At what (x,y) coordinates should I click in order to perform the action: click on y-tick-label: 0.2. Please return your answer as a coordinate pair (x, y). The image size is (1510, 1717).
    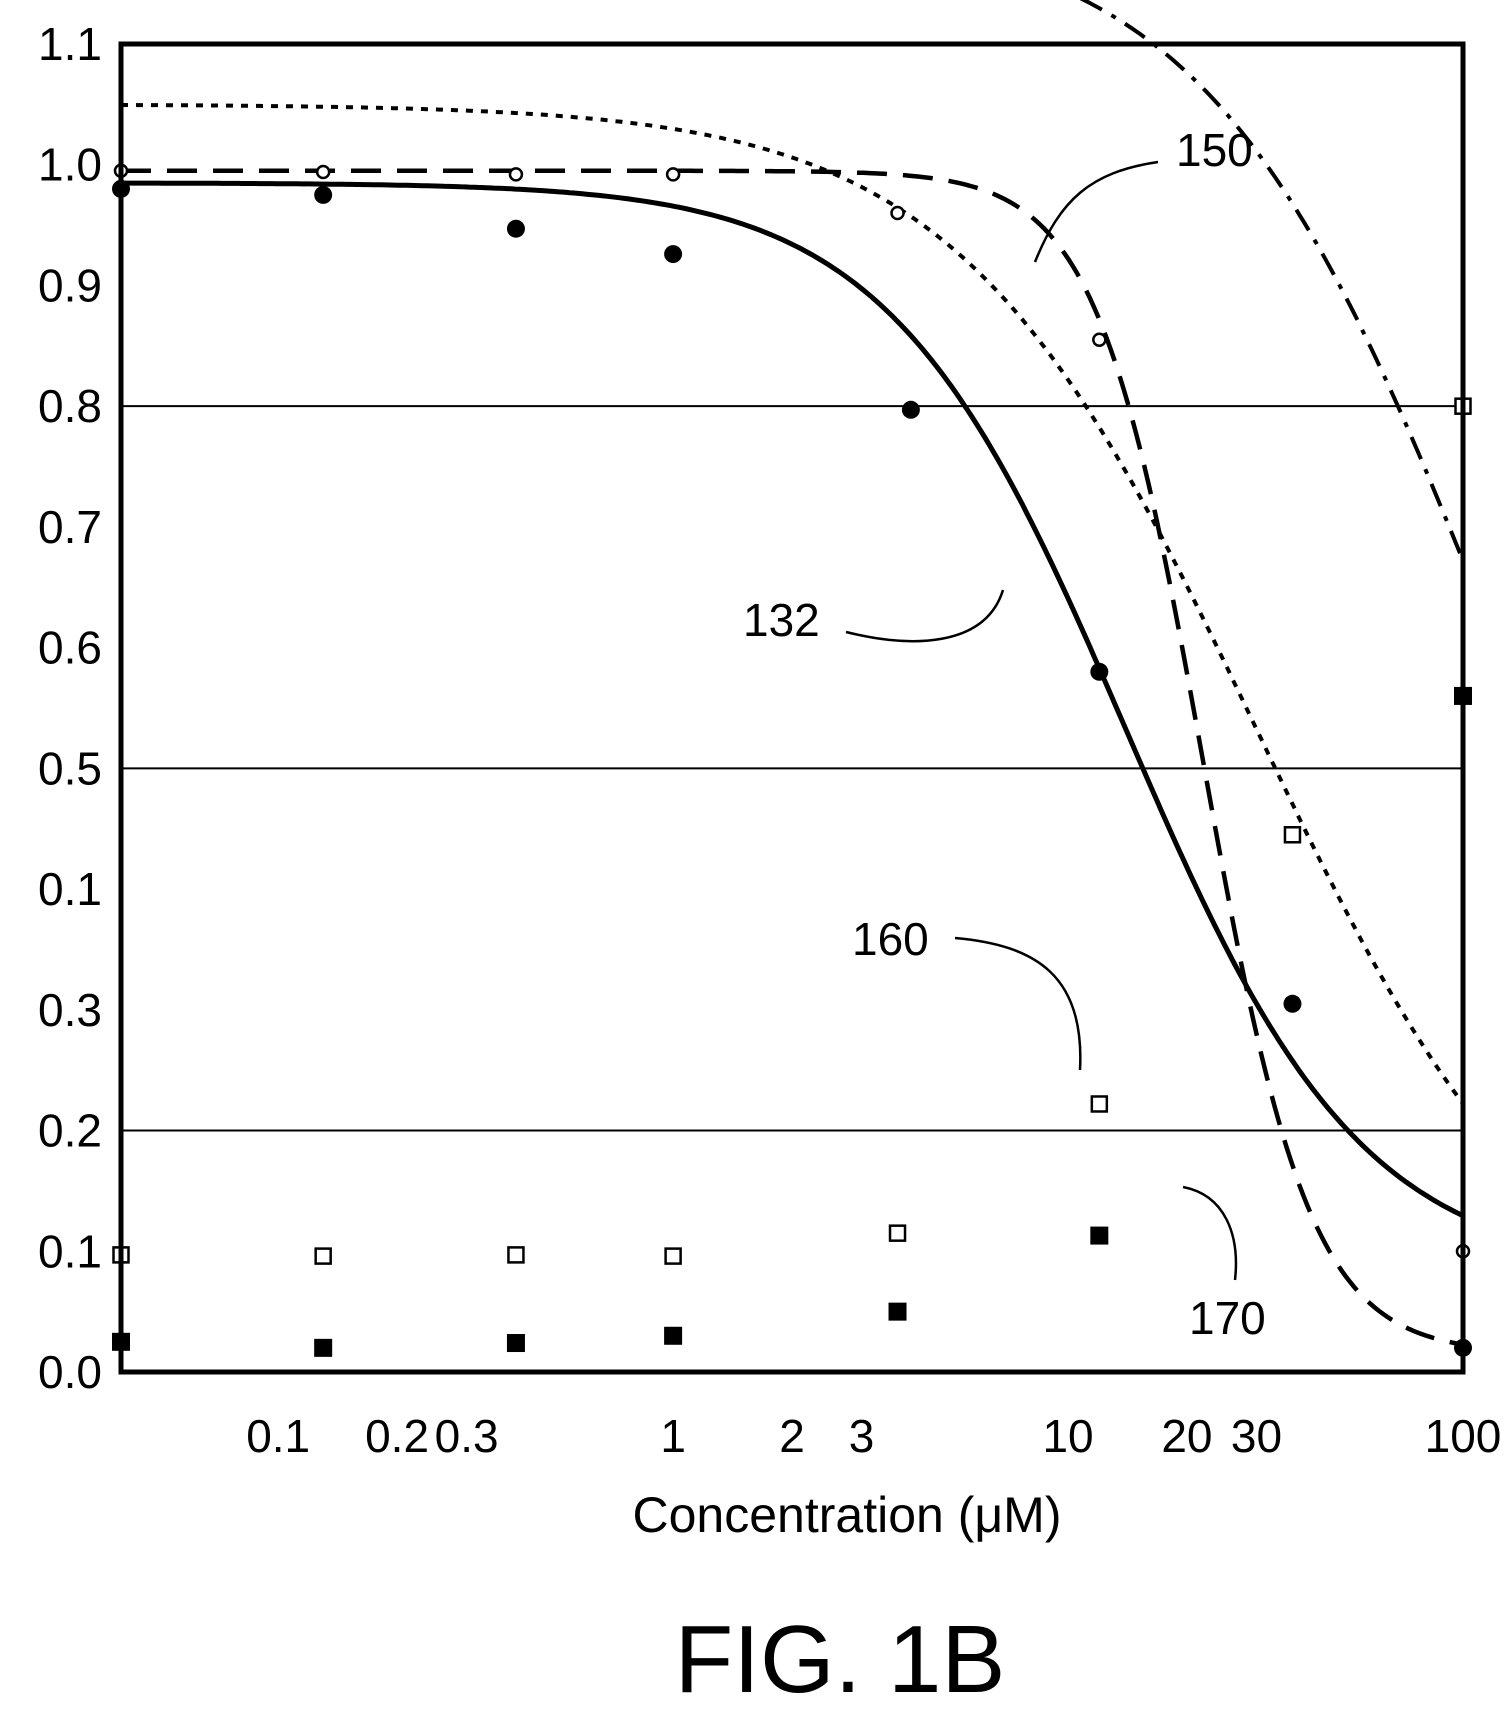
    Looking at the image, I should click on (70, 1131).